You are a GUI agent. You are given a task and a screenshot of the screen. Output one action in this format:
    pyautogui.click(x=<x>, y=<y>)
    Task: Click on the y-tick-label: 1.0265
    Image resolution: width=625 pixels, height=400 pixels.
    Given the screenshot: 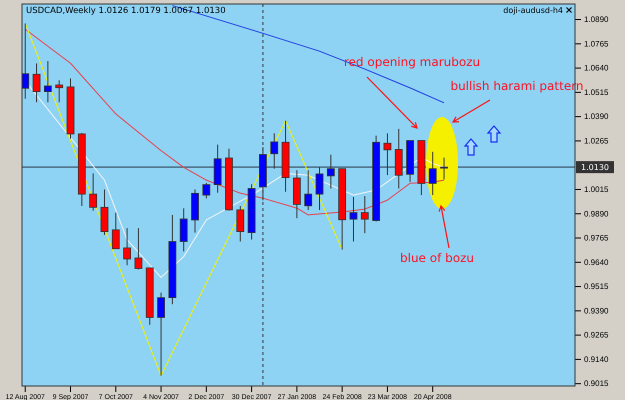 What is the action you would take?
    pyautogui.click(x=597, y=141)
    